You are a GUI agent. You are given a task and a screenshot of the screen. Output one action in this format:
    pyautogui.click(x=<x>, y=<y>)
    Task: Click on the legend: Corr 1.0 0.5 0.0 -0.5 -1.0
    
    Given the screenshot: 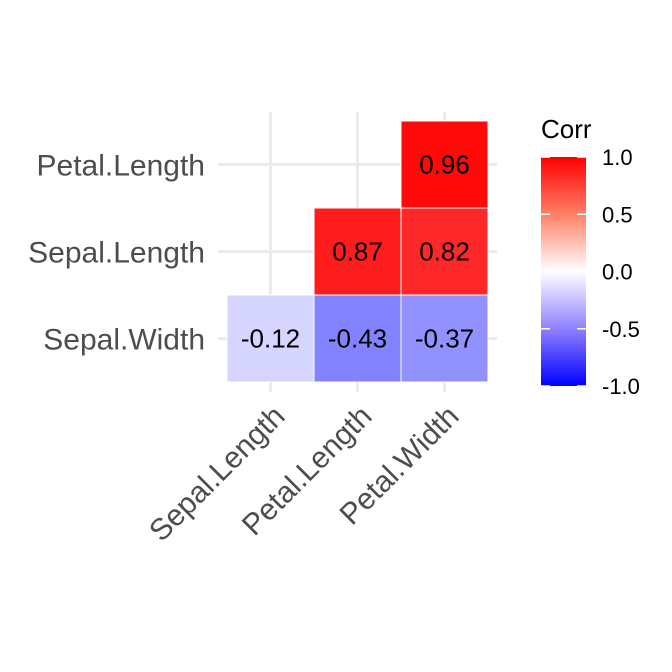 What is the action you would take?
    pyautogui.click(x=590, y=256)
    